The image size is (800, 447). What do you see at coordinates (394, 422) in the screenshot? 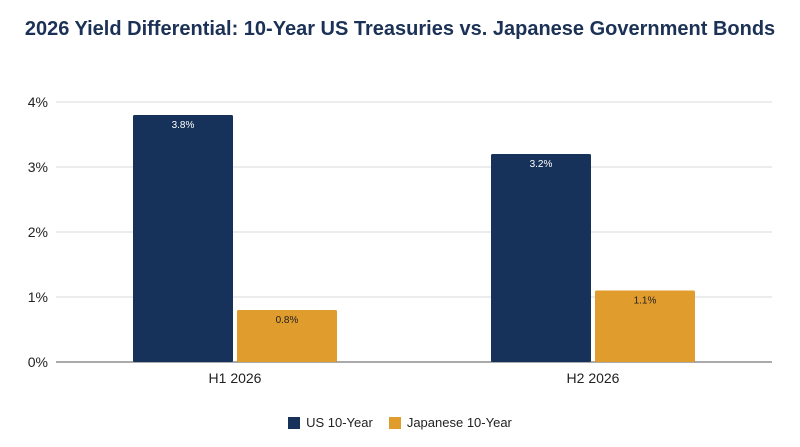
I see `legend-swatch-japan` at bounding box center [394, 422].